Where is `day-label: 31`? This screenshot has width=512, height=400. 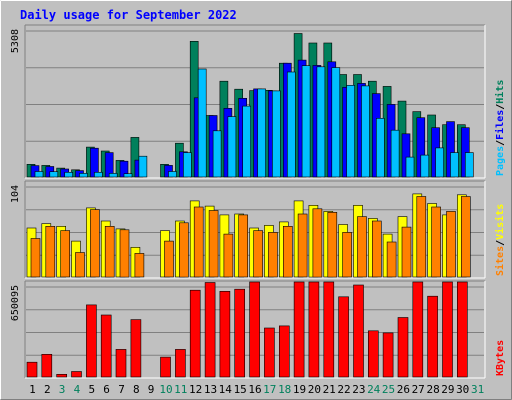 day-label: 31 is located at coordinates (477, 389).